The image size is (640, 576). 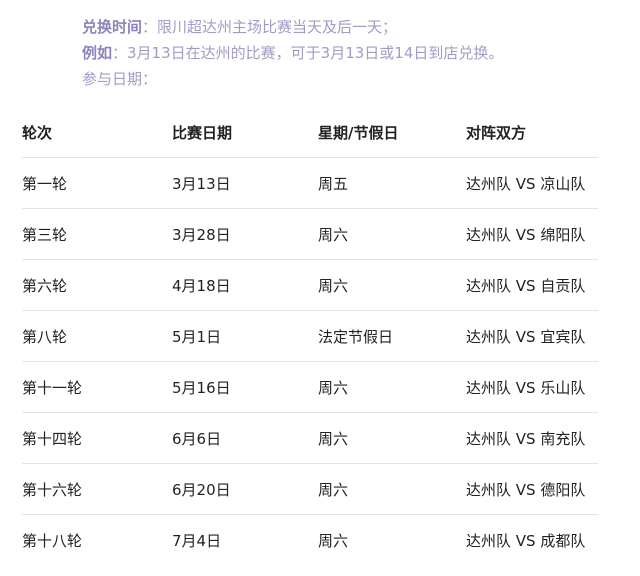 I want to click on table-row: 第十一轮 5月16日 周六 达州队 VS 乐山队, so click(x=310, y=387).